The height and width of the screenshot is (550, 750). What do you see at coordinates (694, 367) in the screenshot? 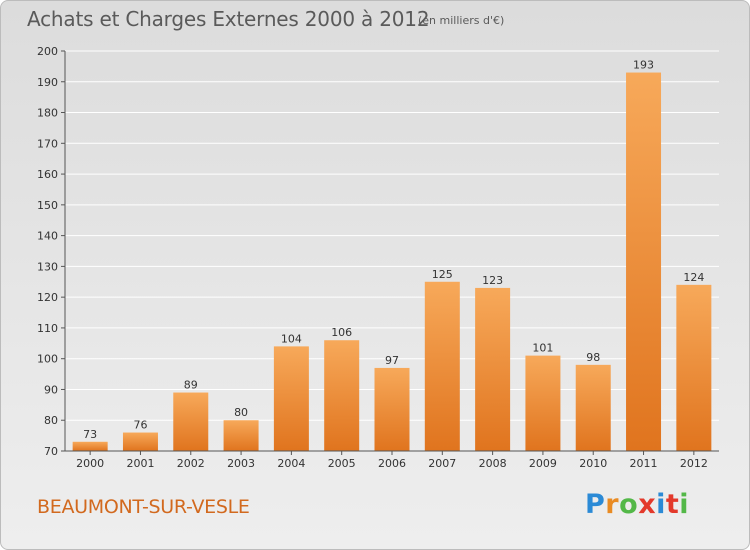
I see `bar-2012` at bounding box center [694, 367].